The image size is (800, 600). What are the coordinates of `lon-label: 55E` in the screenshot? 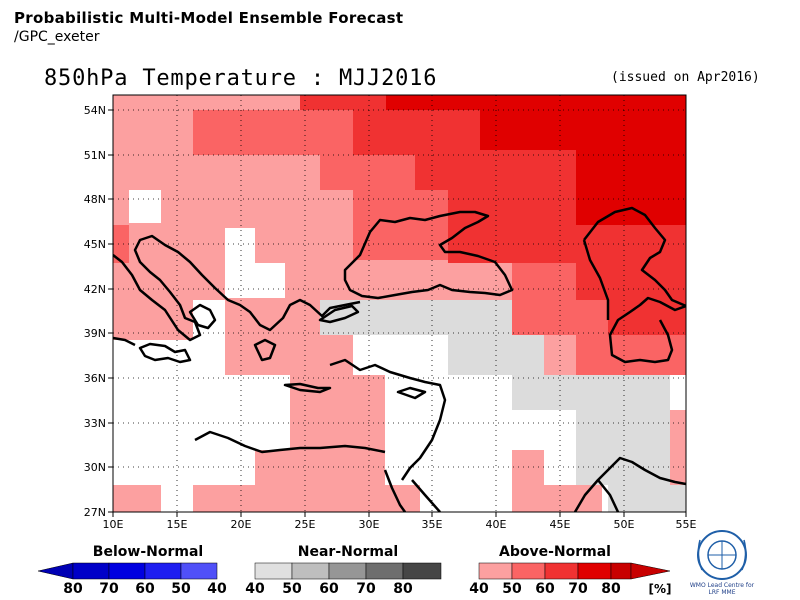 It's located at (686, 524).